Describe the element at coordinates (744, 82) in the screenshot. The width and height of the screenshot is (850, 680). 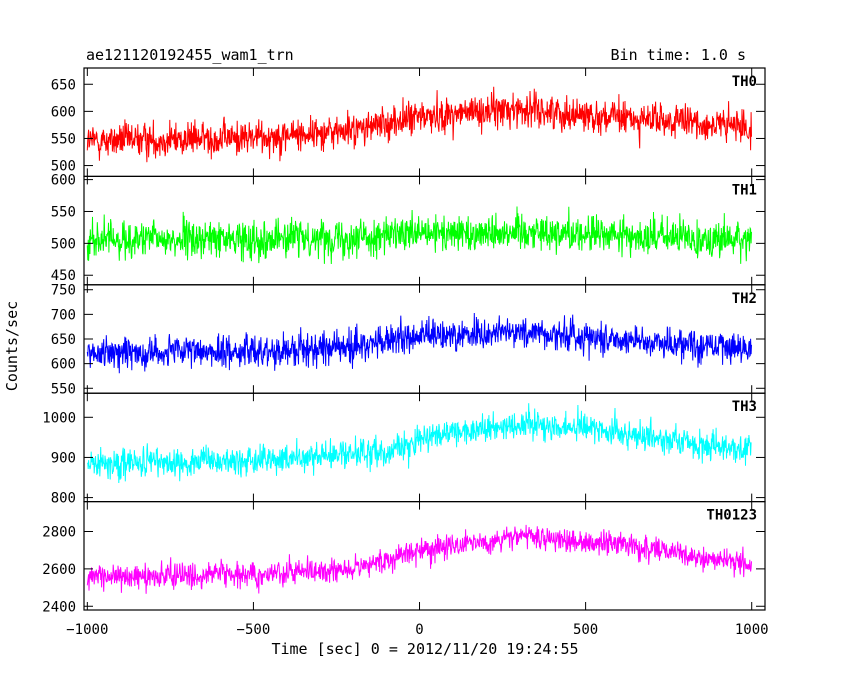
I see `panel-label-th0: TH0` at that location.